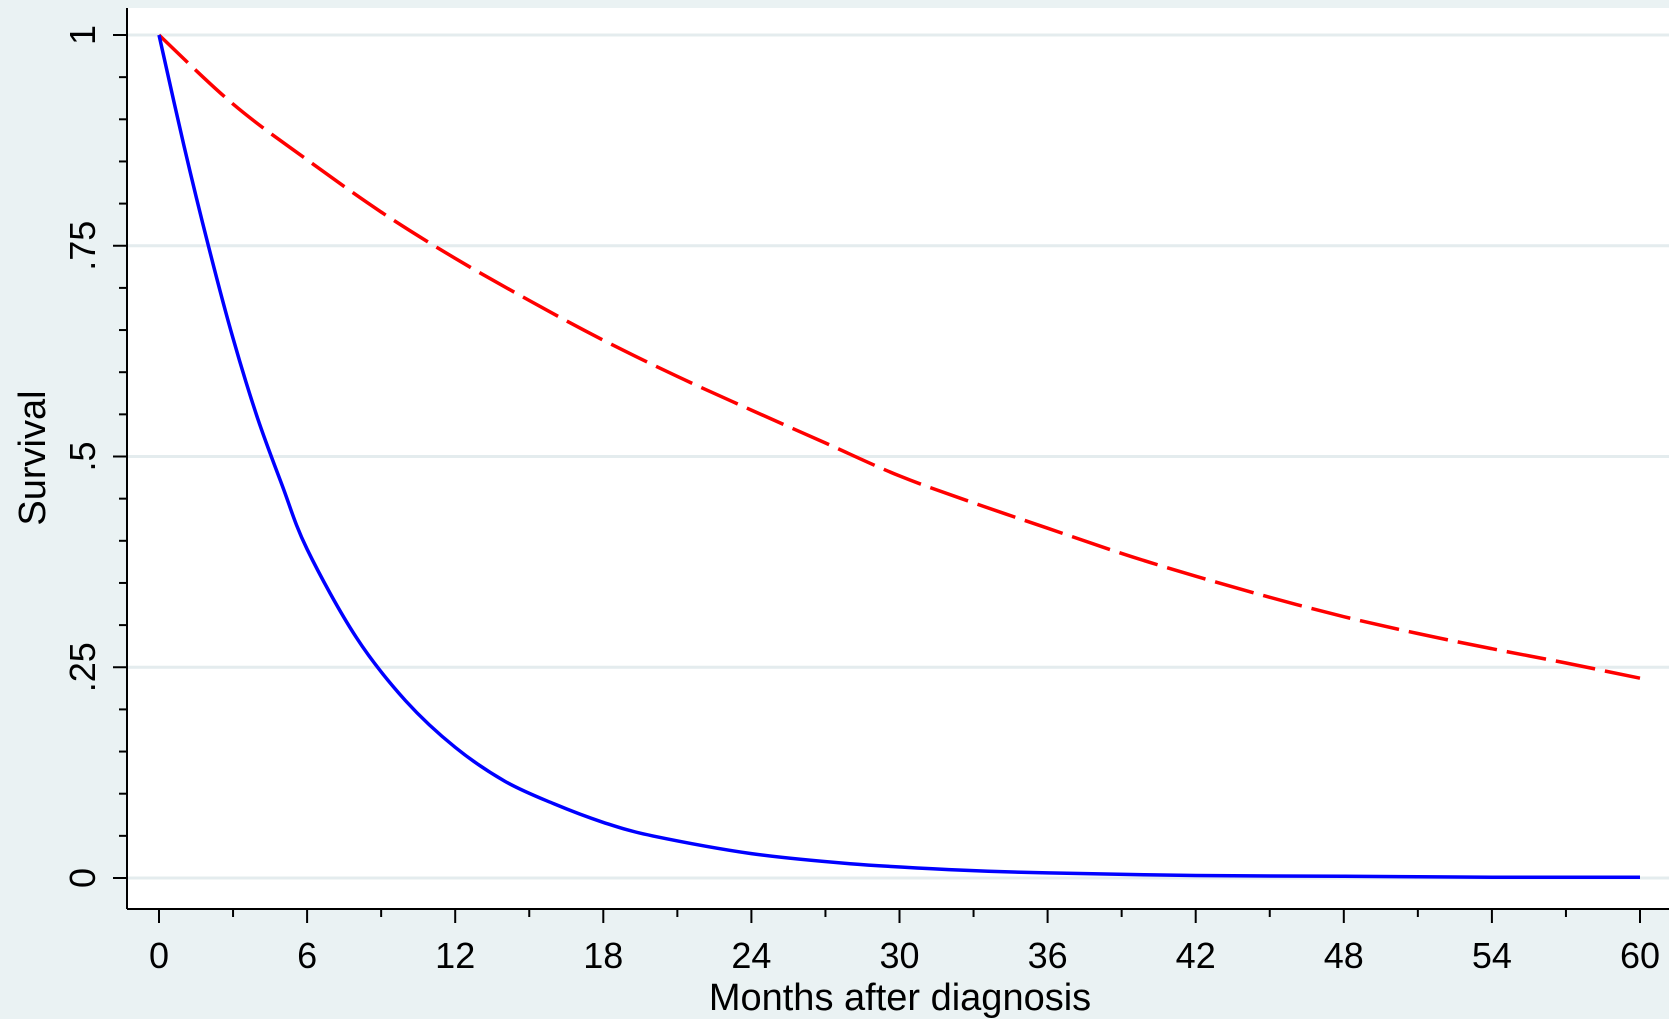  What do you see at coordinates (159, 955) in the screenshot?
I see `x-tick-label: 0` at bounding box center [159, 955].